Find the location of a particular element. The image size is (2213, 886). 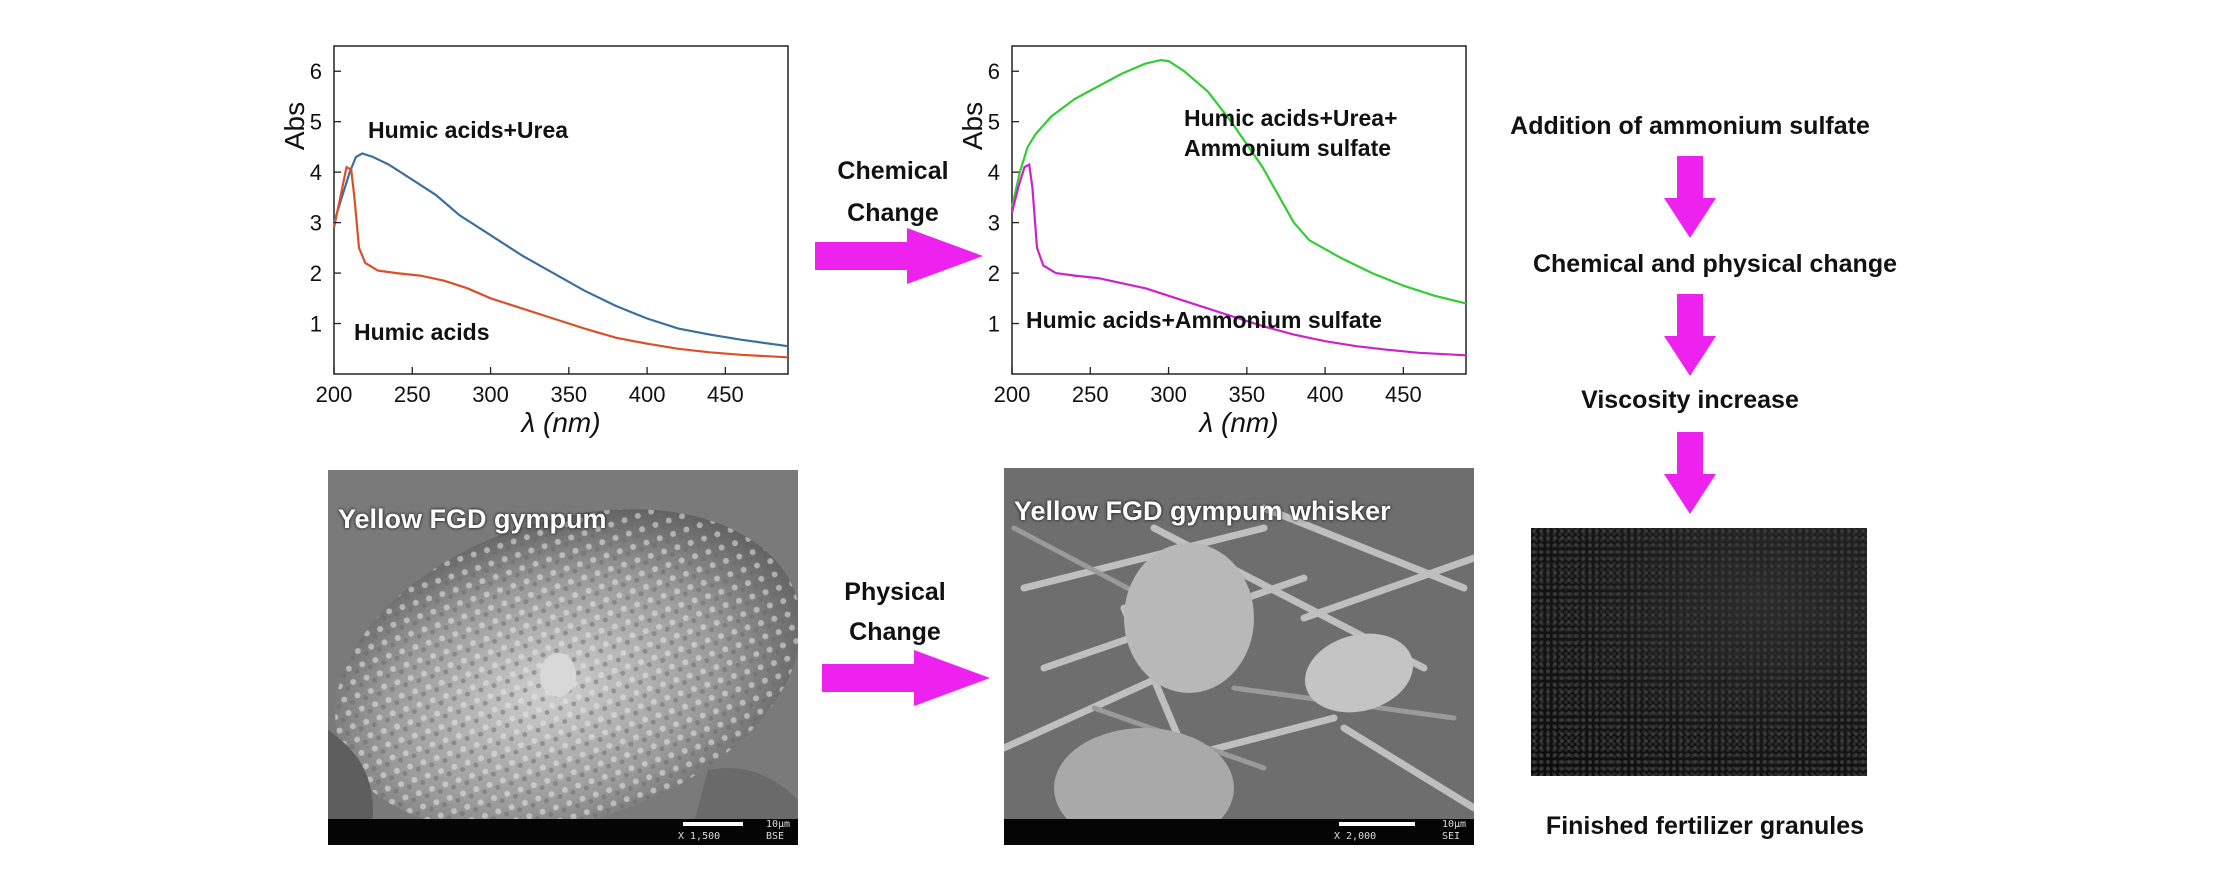

sem-mode-label-2: SEI is located at coordinates (1451, 836).